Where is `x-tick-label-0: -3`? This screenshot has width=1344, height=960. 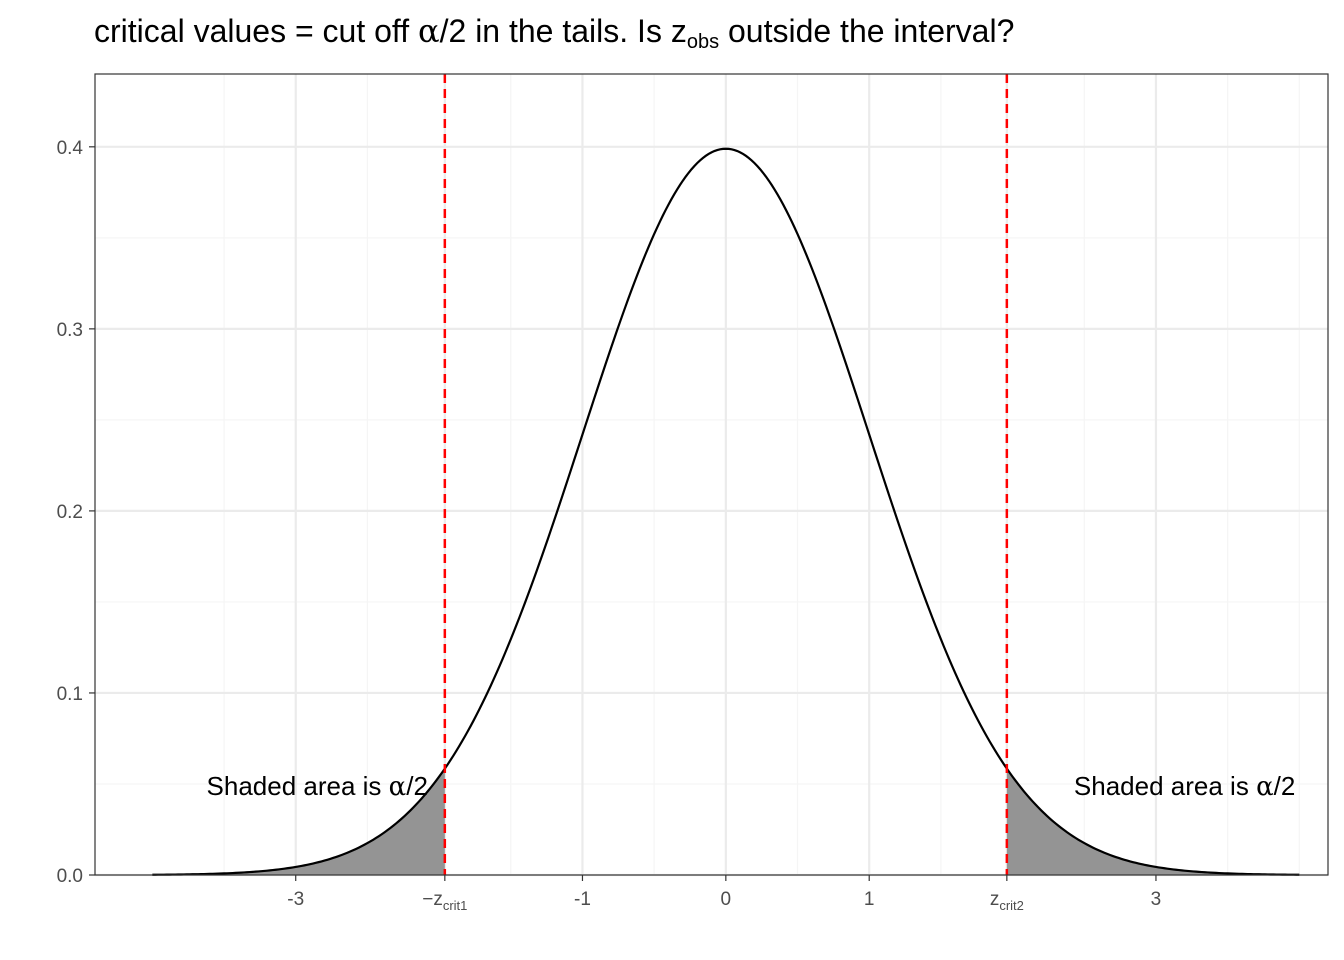 x-tick-label-0: -3 is located at coordinates (295, 899).